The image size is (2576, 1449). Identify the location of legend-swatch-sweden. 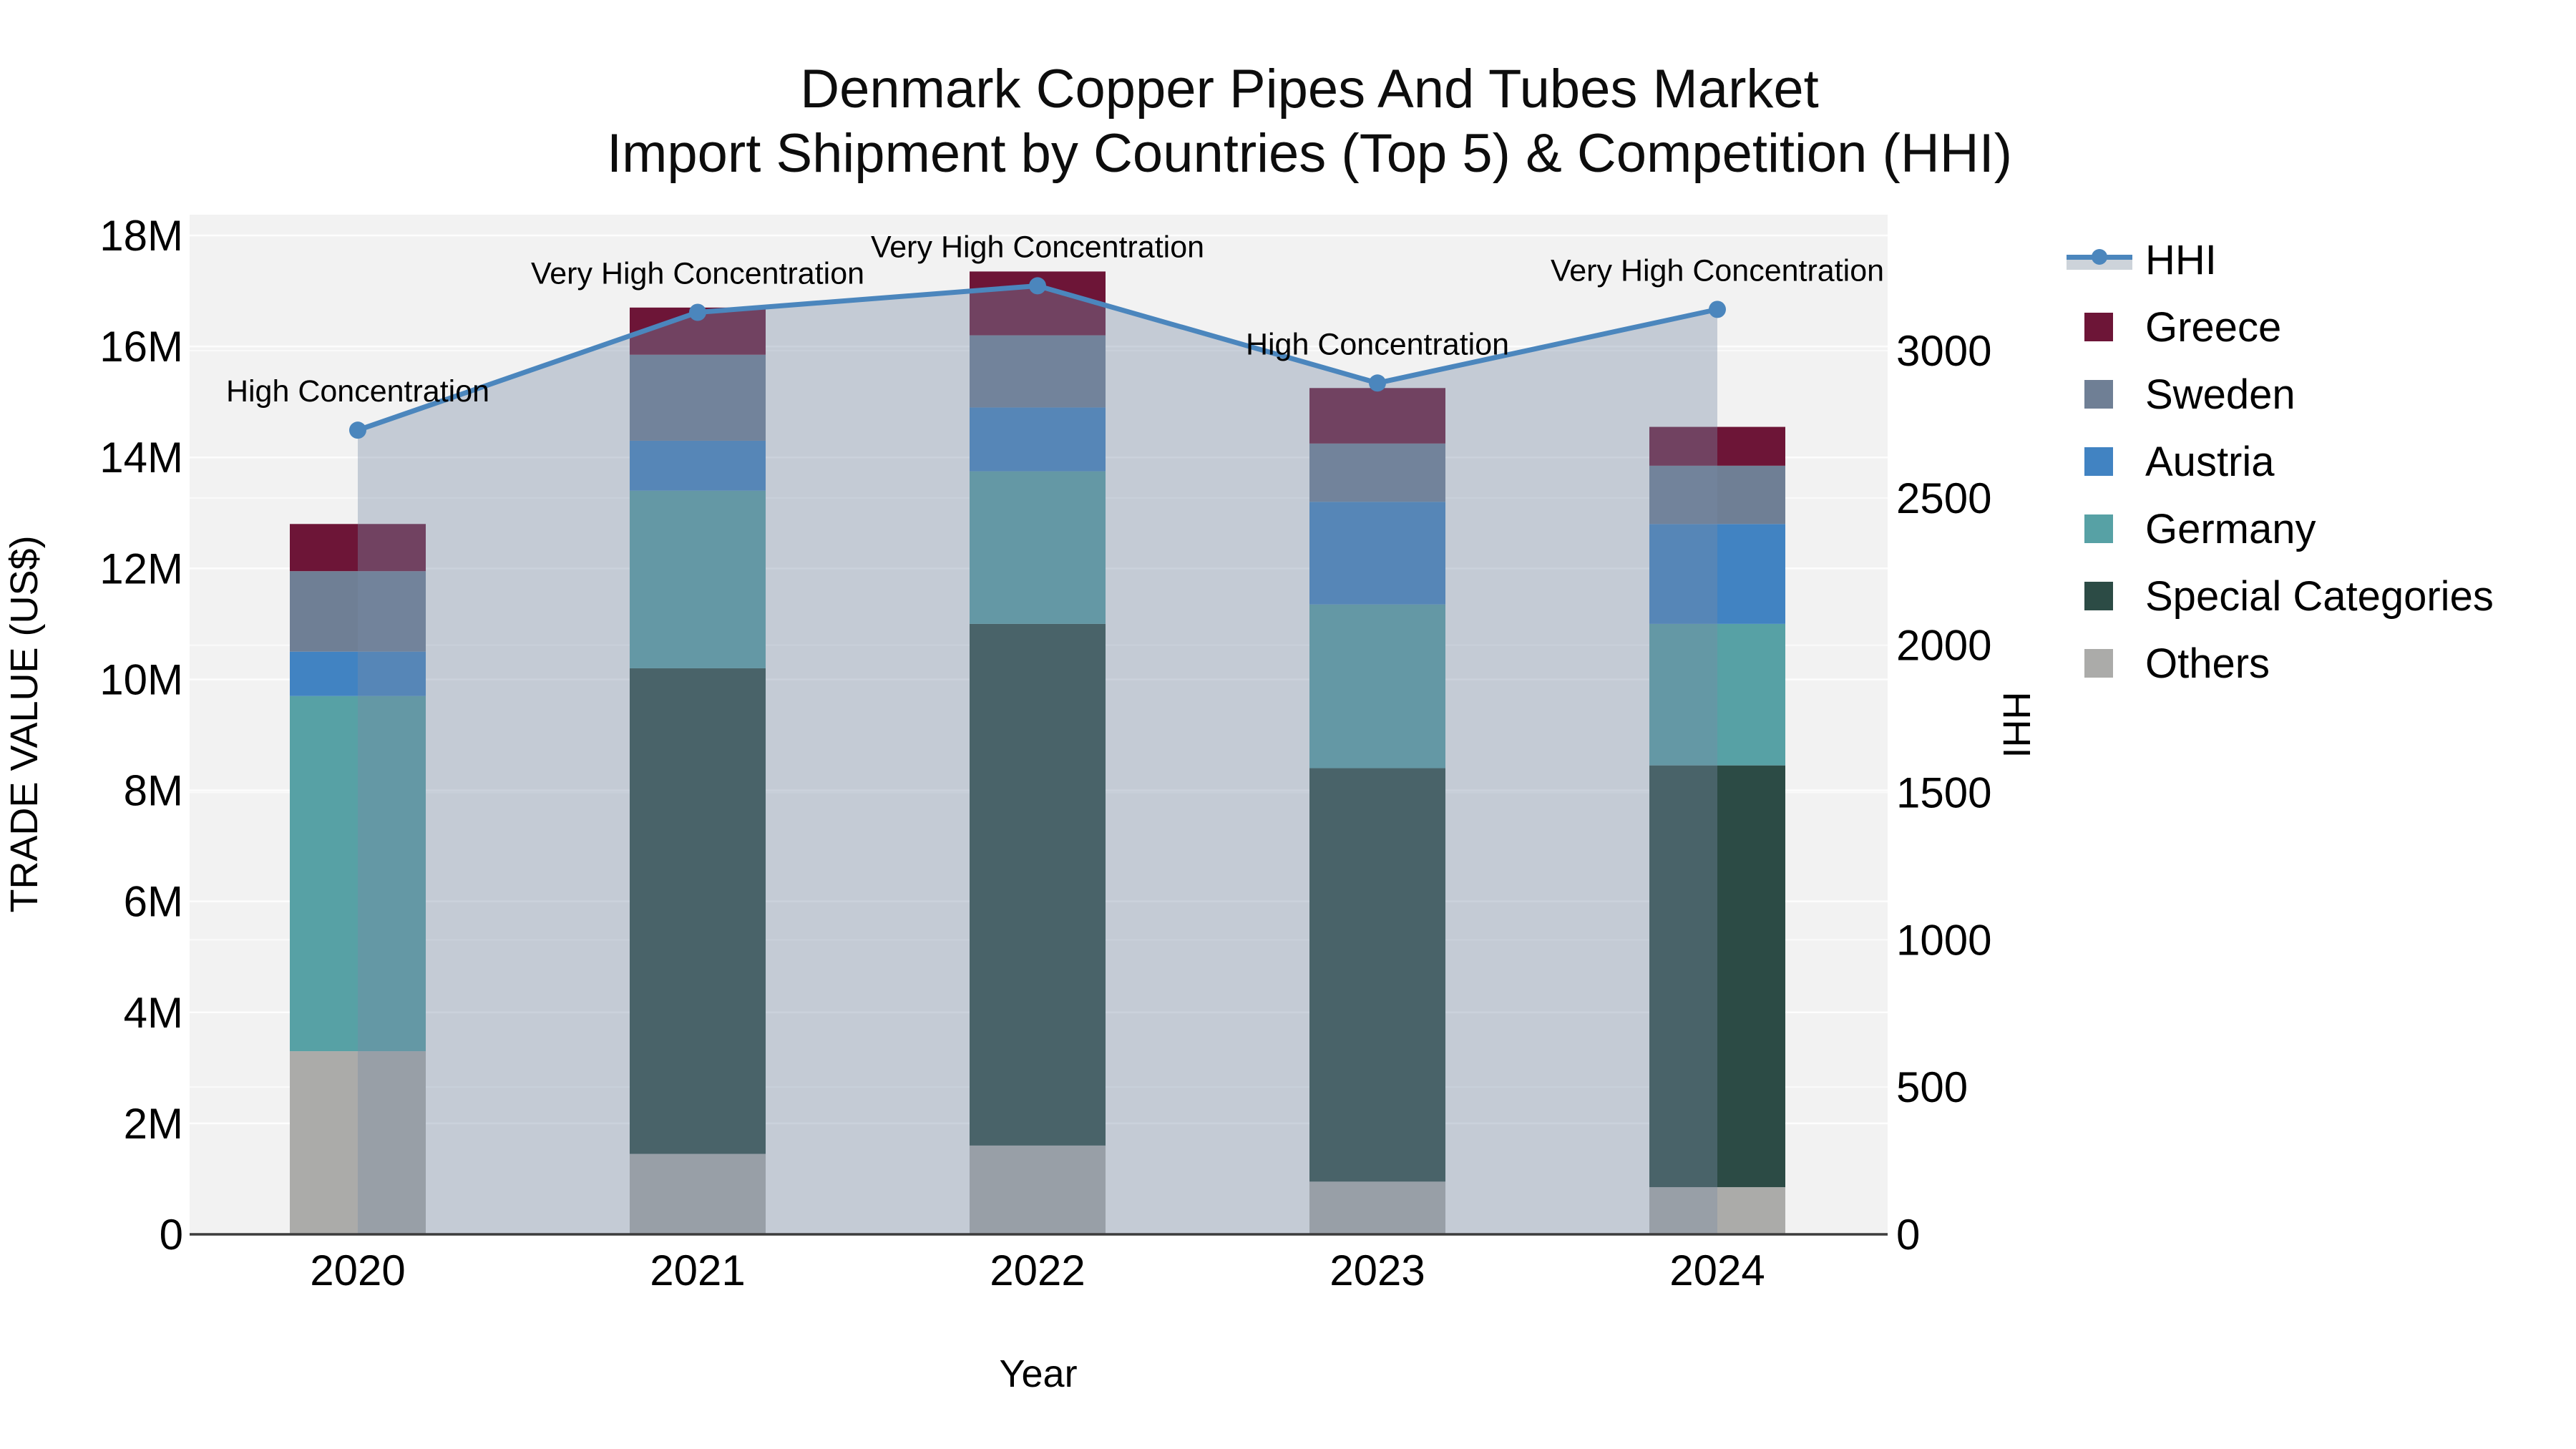
(2098, 394).